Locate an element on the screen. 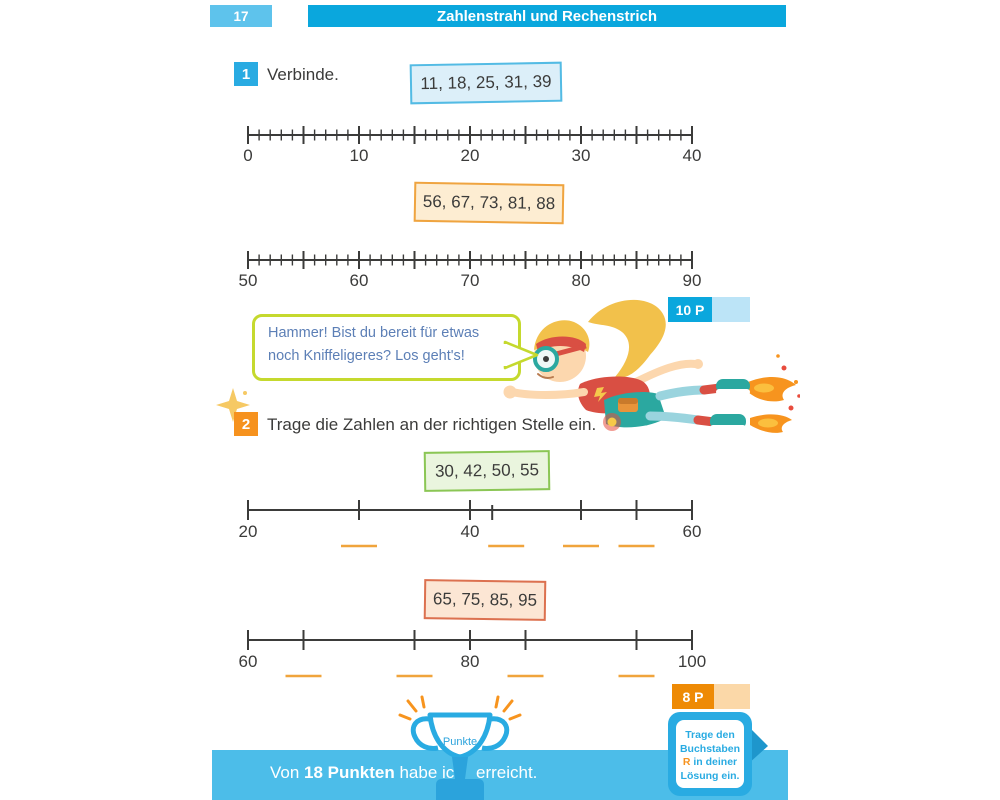  task1-instruction: Verbinde. is located at coordinates (303, 74).